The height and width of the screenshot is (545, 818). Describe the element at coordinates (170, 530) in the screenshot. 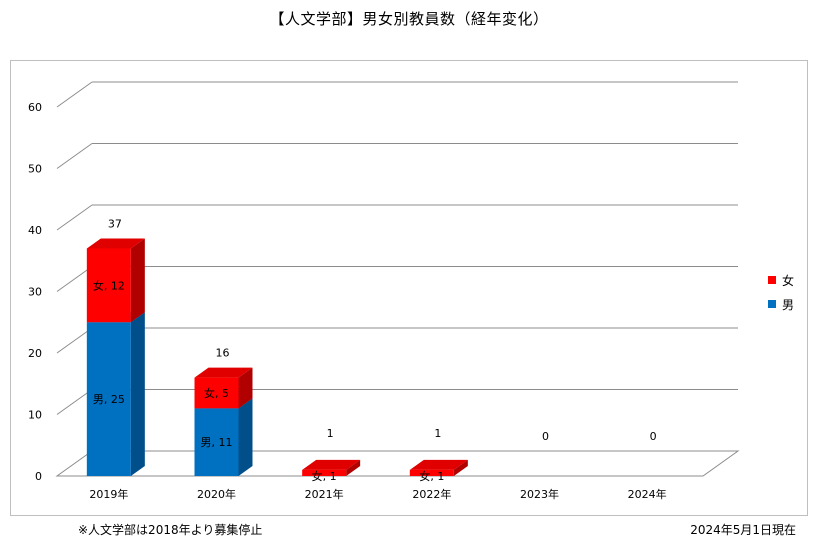

I see `footer-note: ※人文学部は2018年より募集停止` at that location.